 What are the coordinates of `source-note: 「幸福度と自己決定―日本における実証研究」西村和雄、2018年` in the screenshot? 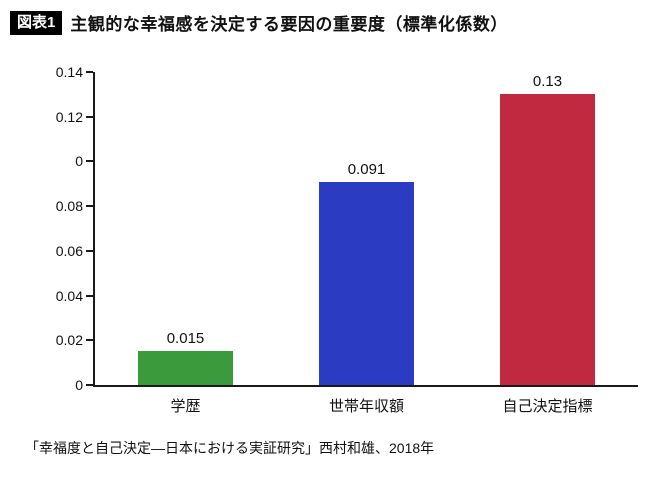 It's located at (230, 448).